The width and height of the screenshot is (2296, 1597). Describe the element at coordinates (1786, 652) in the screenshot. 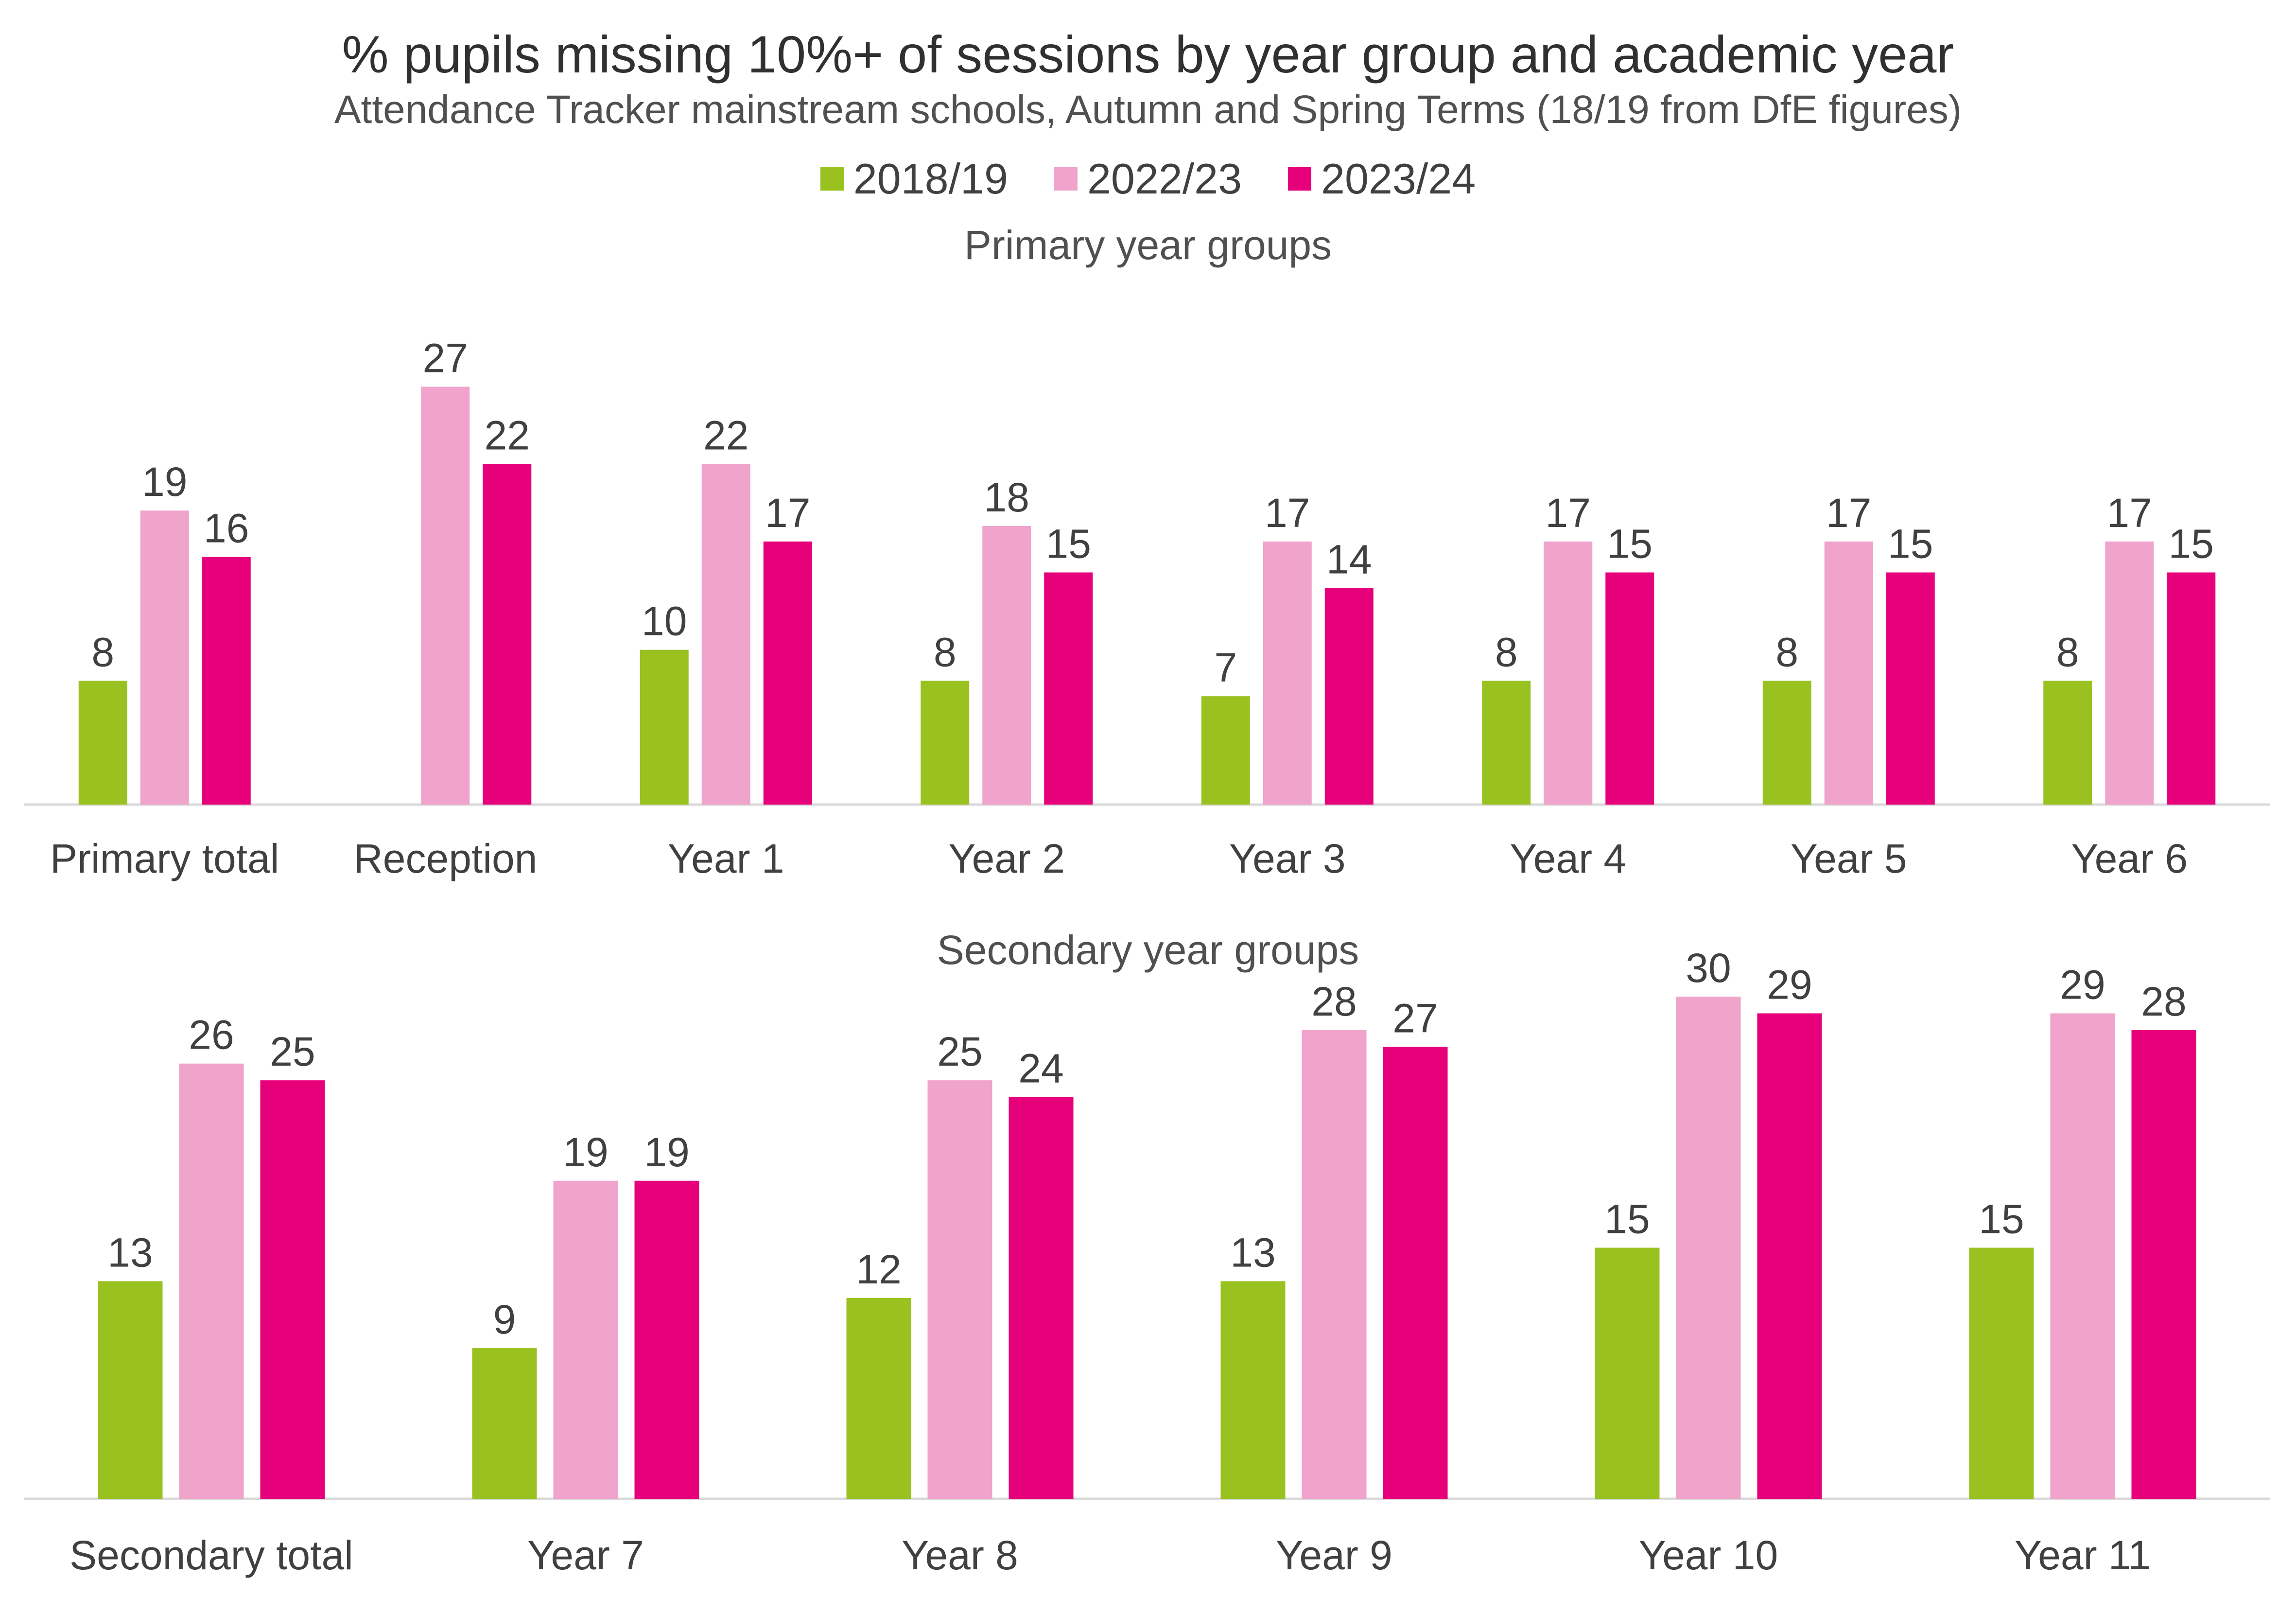

I see `data-label-year-5-2018-19: 8` at that location.